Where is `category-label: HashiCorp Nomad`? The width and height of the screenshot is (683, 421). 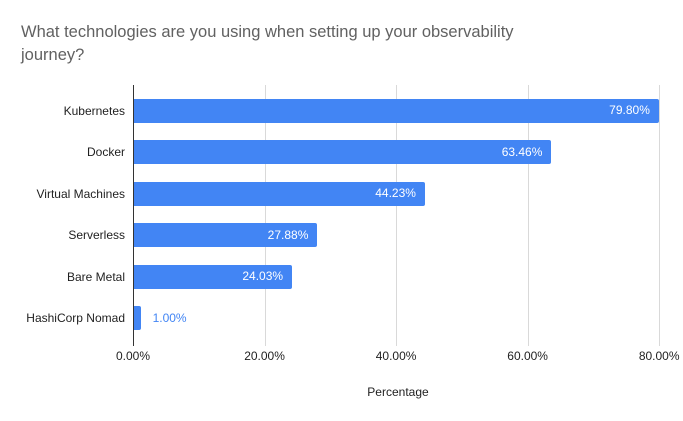
category-label: HashiCorp Nomad is located at coordinates (75, 318).